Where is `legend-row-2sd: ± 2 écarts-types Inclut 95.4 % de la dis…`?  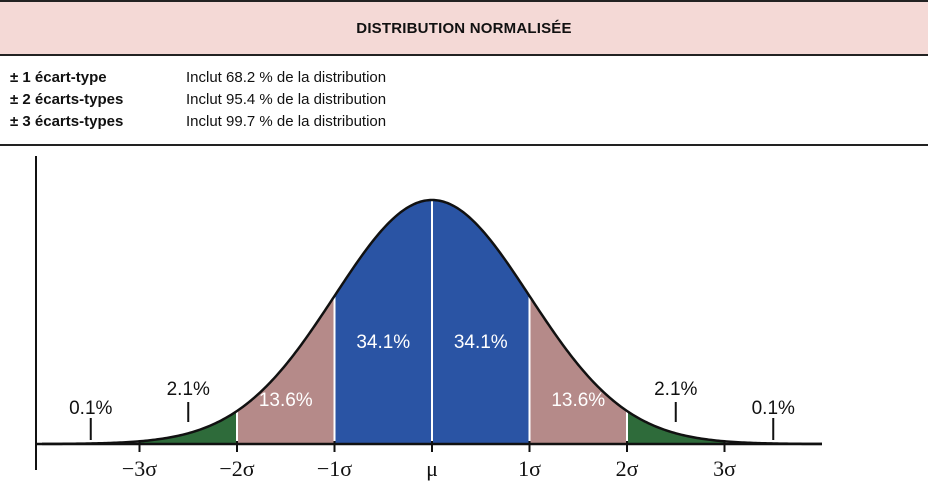
legend-row-2sd: ± 2 écarts-types Inclut 95.4 % de la dis… is located at coordinates (198, 99).